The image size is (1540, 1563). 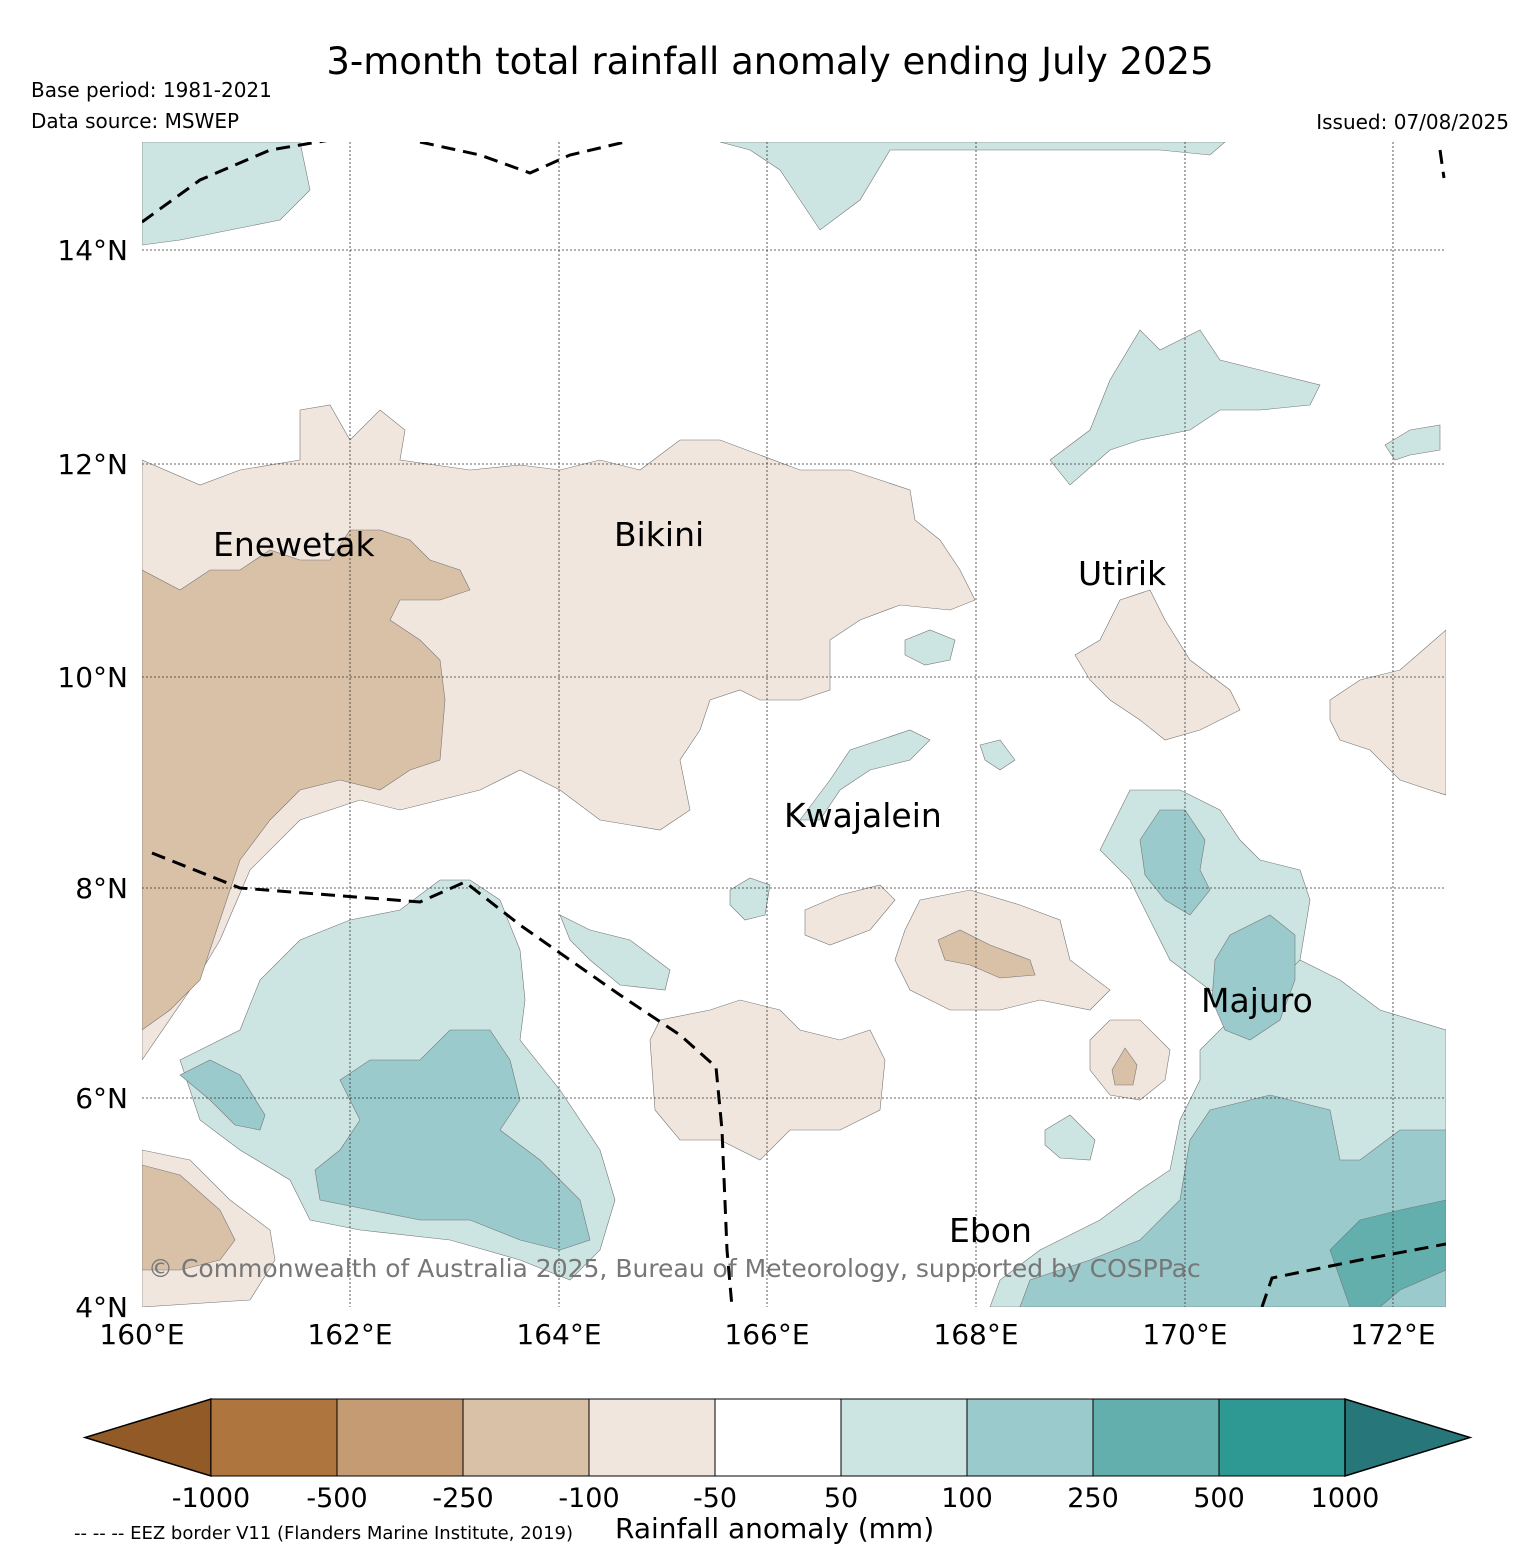 I want to click on lon-tick-160: 160°E, so click(x=141, y=1334).